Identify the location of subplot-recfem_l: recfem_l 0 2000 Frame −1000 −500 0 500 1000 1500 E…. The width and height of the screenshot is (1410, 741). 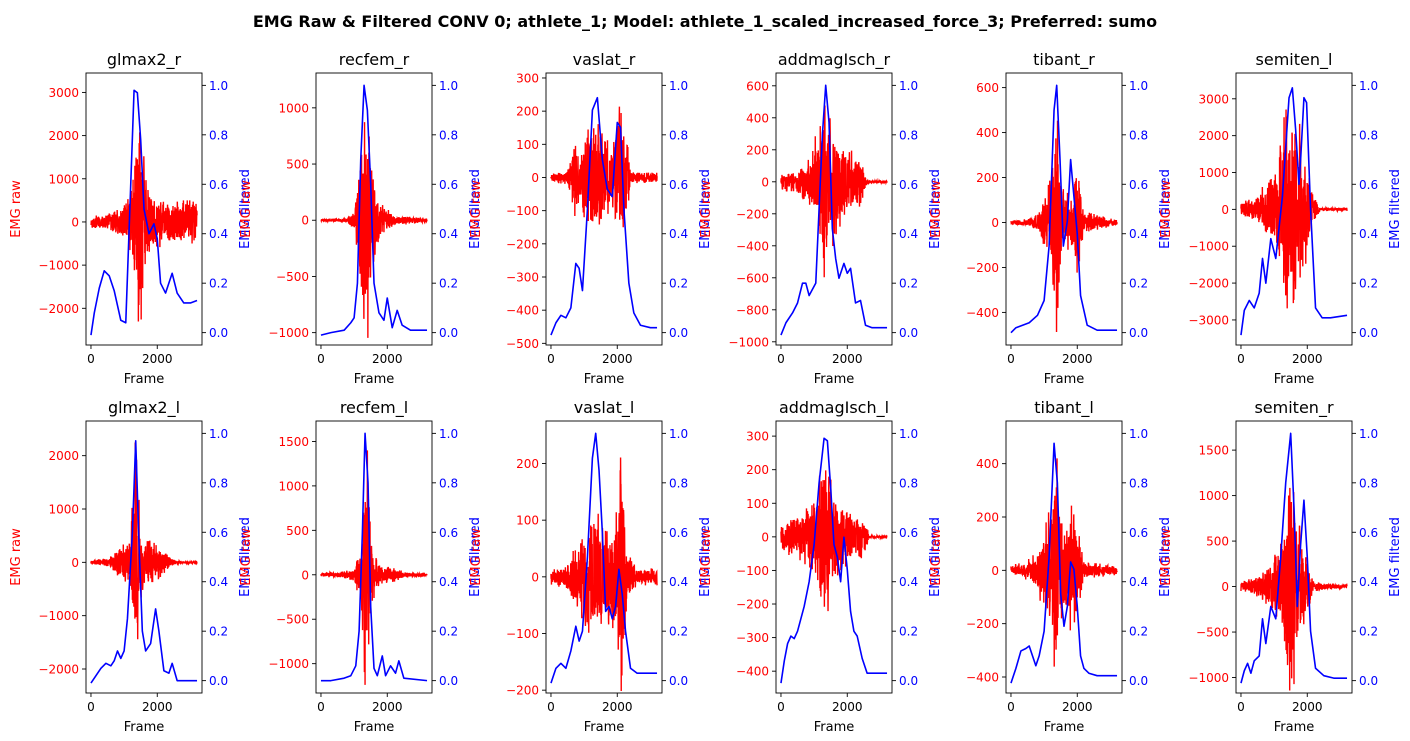
(361, 566).